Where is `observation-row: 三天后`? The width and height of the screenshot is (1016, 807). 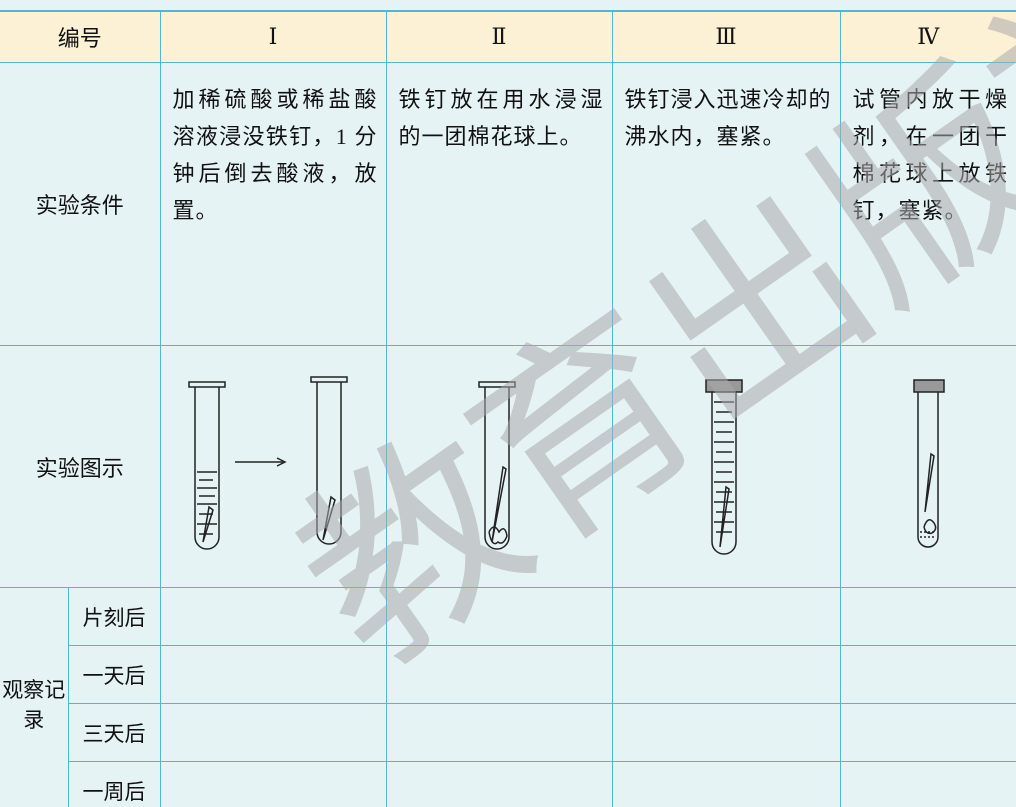
observation-row: 三天后 is located at coordinates (508, 732).